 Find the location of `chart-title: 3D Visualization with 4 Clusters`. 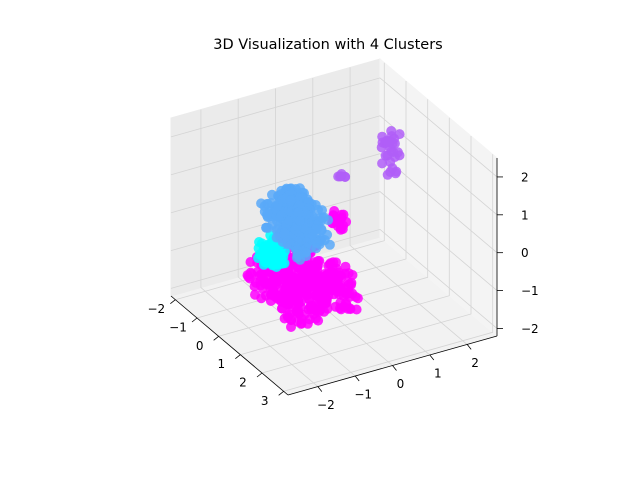

chart-title: 3D Visualization with 4 Clusters is located at coordinates (327, 45).